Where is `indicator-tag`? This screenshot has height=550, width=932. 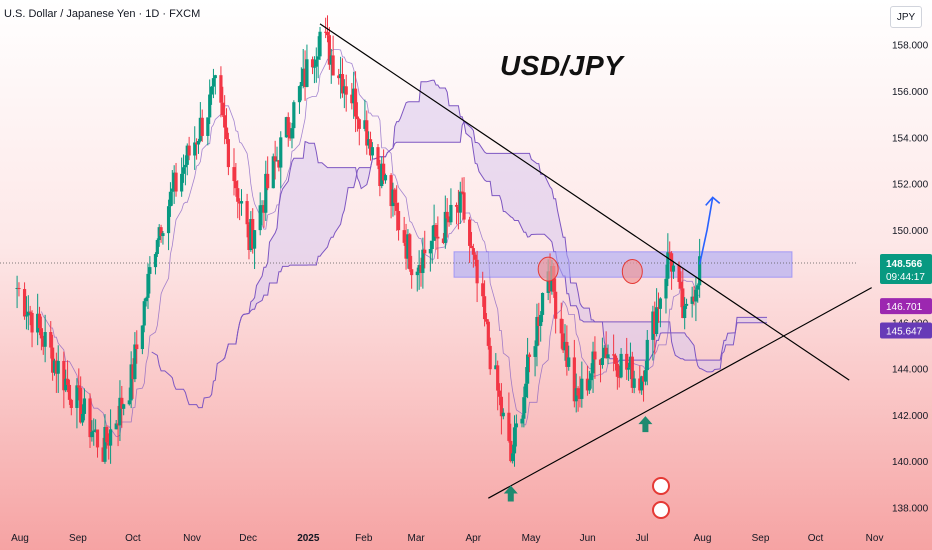
indicator-tag is located at coordinates (906, 306).